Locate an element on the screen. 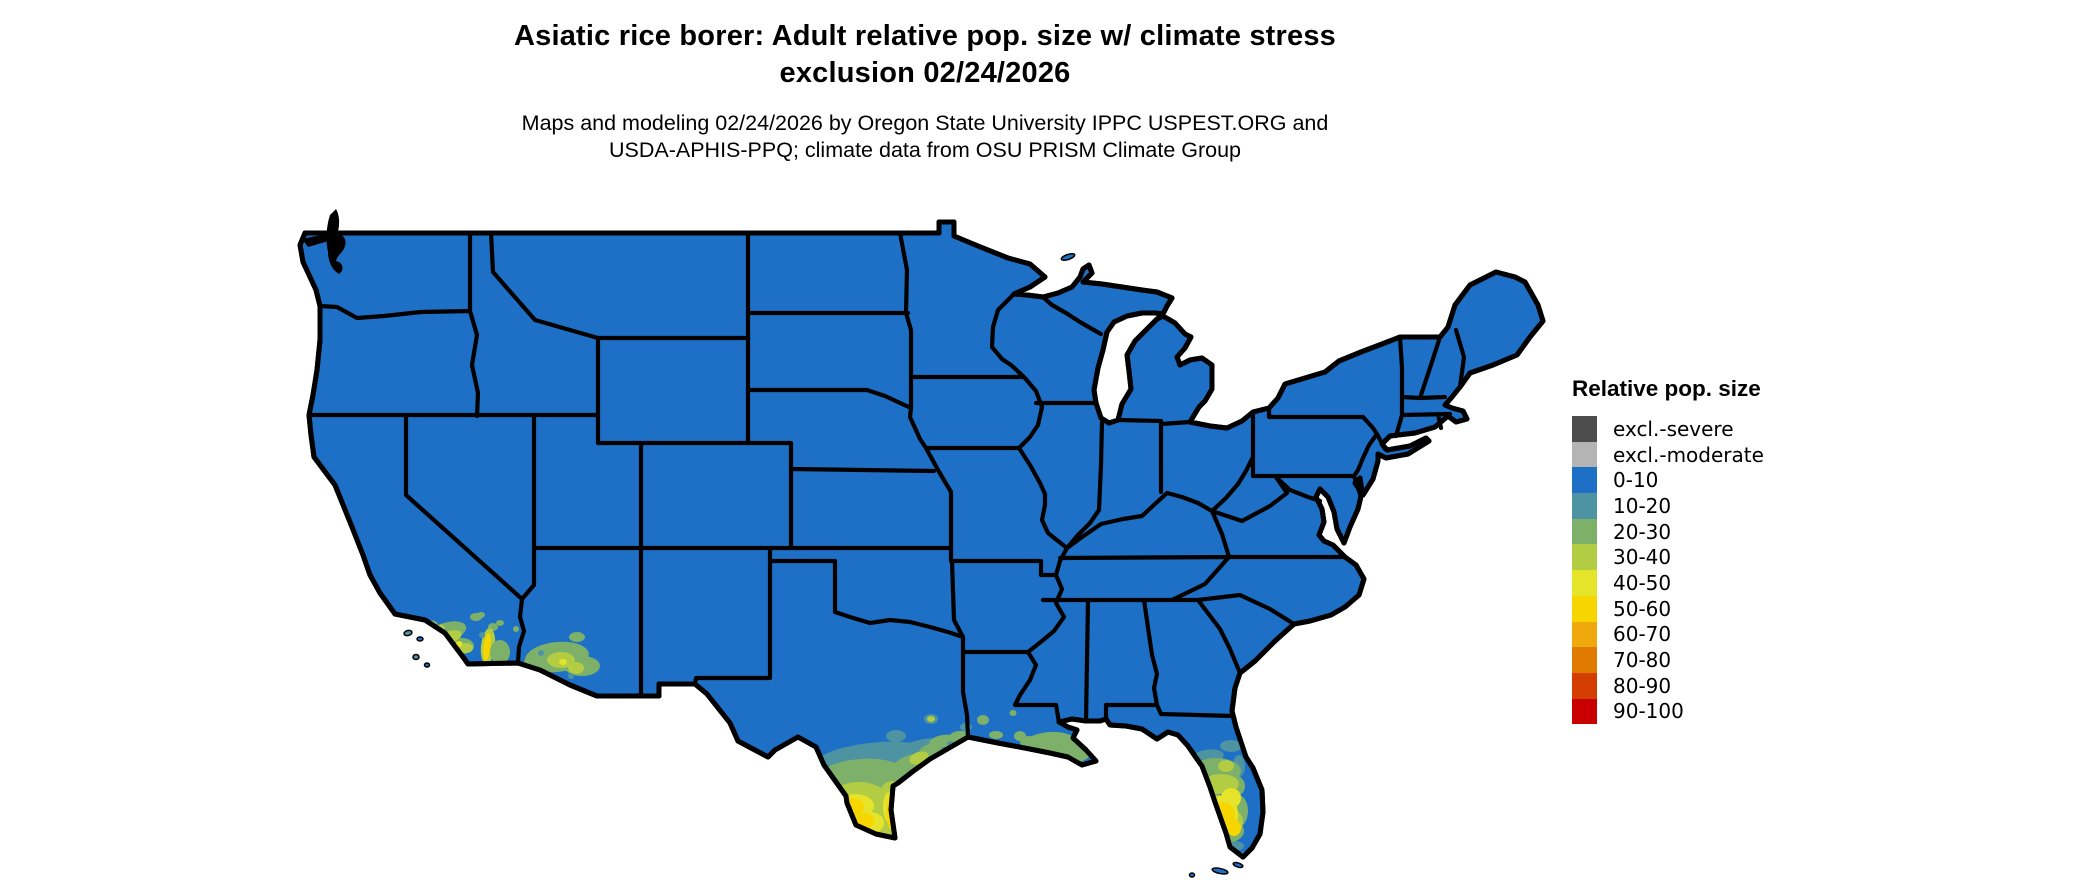  legend-row: 80-90 is located at coordinates (1702, 685).